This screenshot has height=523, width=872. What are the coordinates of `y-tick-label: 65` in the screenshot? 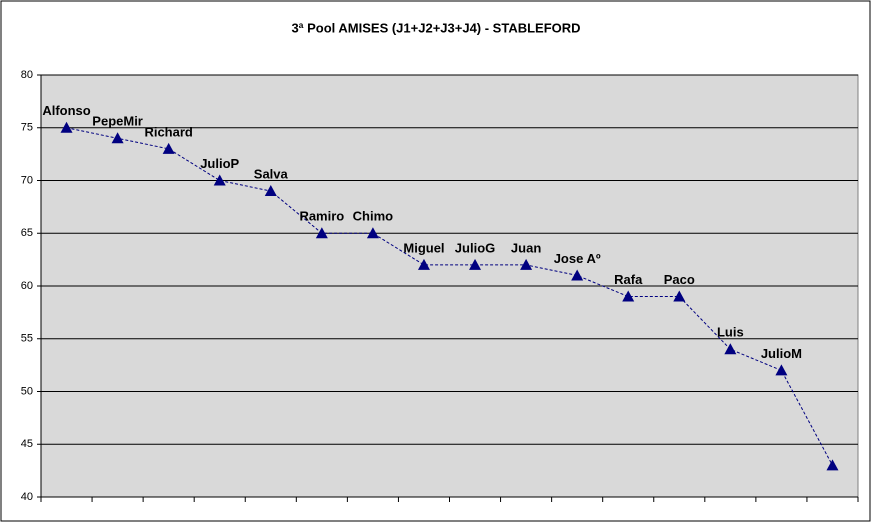 It's located at (27, 233).